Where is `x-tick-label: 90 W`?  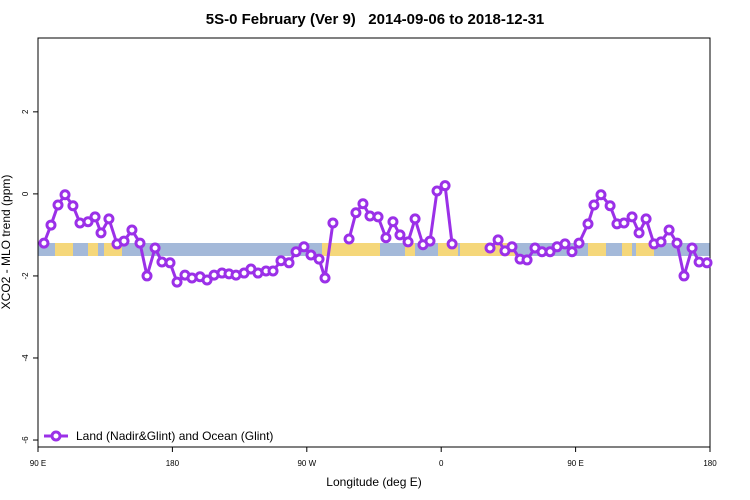
x-tick-label: 90 W is located at coordinates (306, 463).